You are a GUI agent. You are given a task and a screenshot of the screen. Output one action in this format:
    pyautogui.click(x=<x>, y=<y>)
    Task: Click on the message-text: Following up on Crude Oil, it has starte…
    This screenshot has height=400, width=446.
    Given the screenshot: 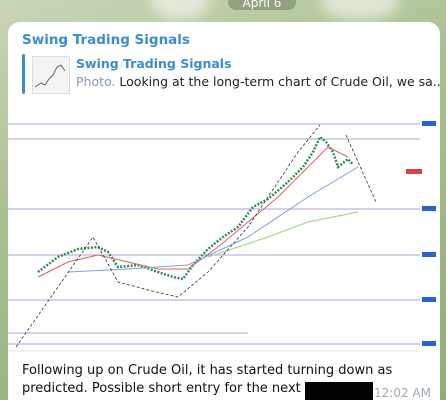 What is the action you would take?
    pyautogui.click(x=207, y=379)
    